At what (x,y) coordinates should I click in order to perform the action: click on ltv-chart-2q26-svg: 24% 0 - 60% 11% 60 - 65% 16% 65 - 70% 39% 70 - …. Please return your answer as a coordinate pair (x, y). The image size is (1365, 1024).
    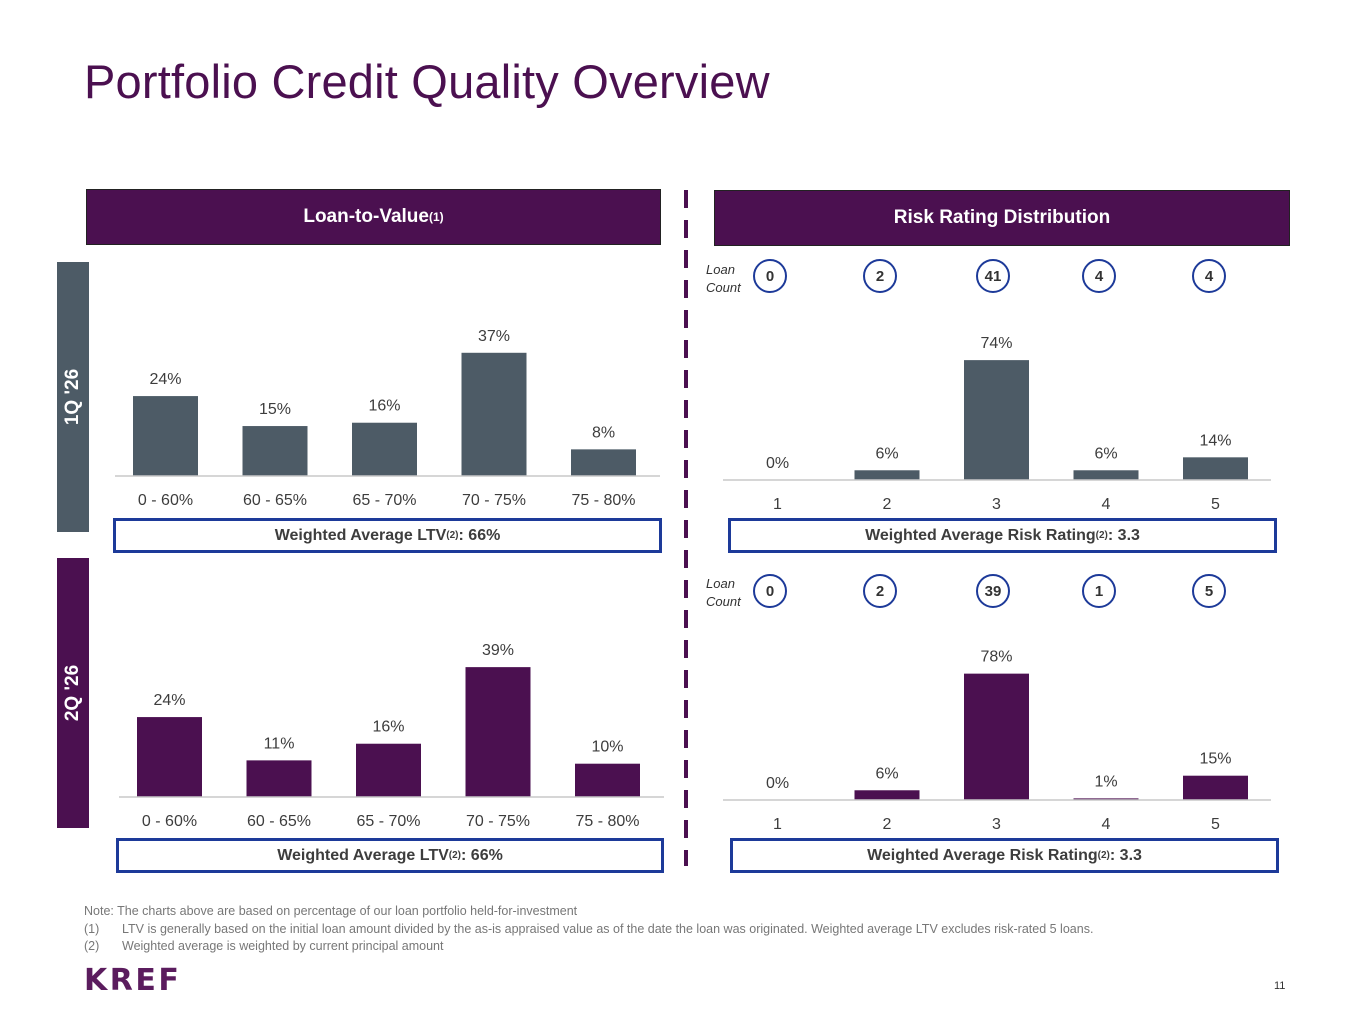
    Looking at the image, I should click on (391, 736).